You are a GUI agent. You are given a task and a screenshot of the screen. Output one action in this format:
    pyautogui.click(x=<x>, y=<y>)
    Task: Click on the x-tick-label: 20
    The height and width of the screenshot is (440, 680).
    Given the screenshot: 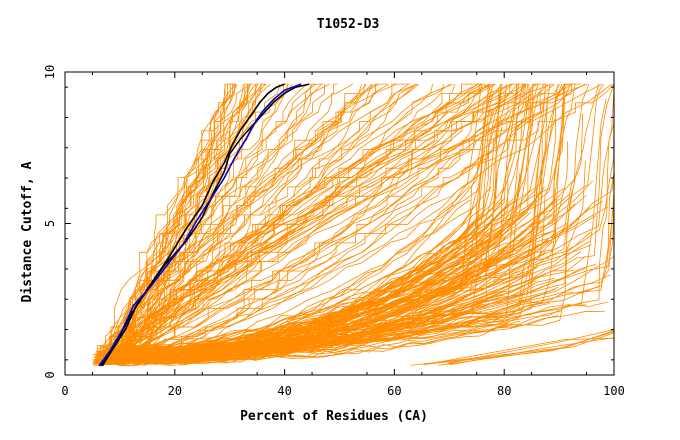 What is the action you would take?
    pyautogui.click(x=175, y=391)
    